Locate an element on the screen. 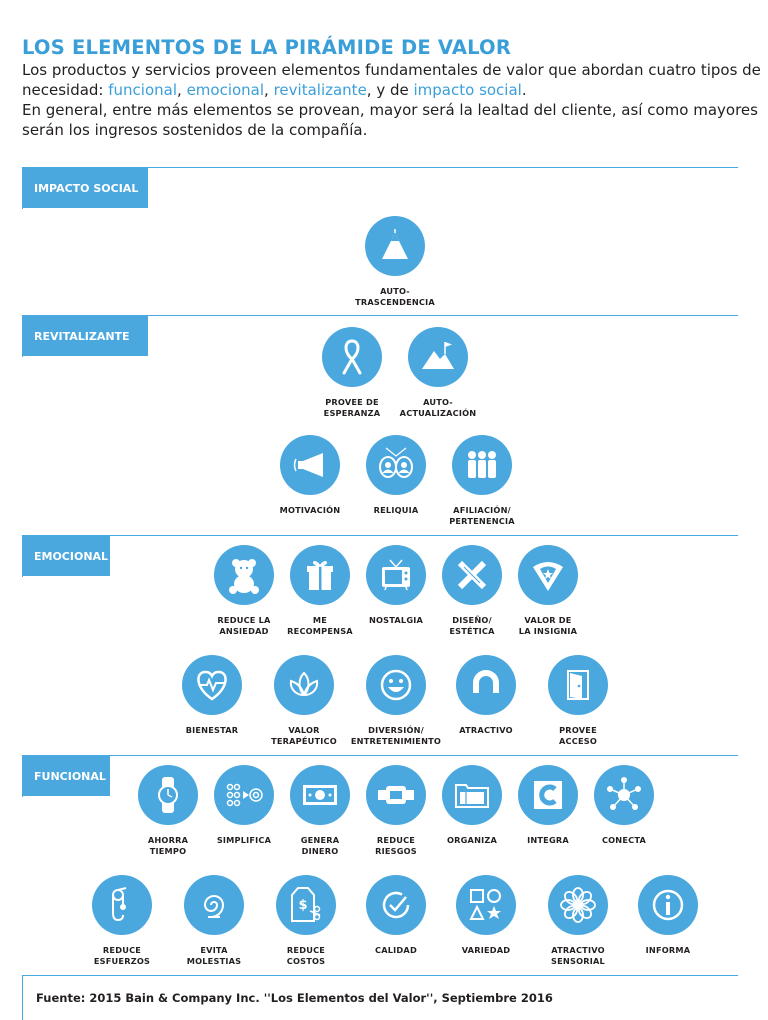 The image size is (768, 1020). element-label: MOTIVACIÓN is located at coordinates (310, 510).